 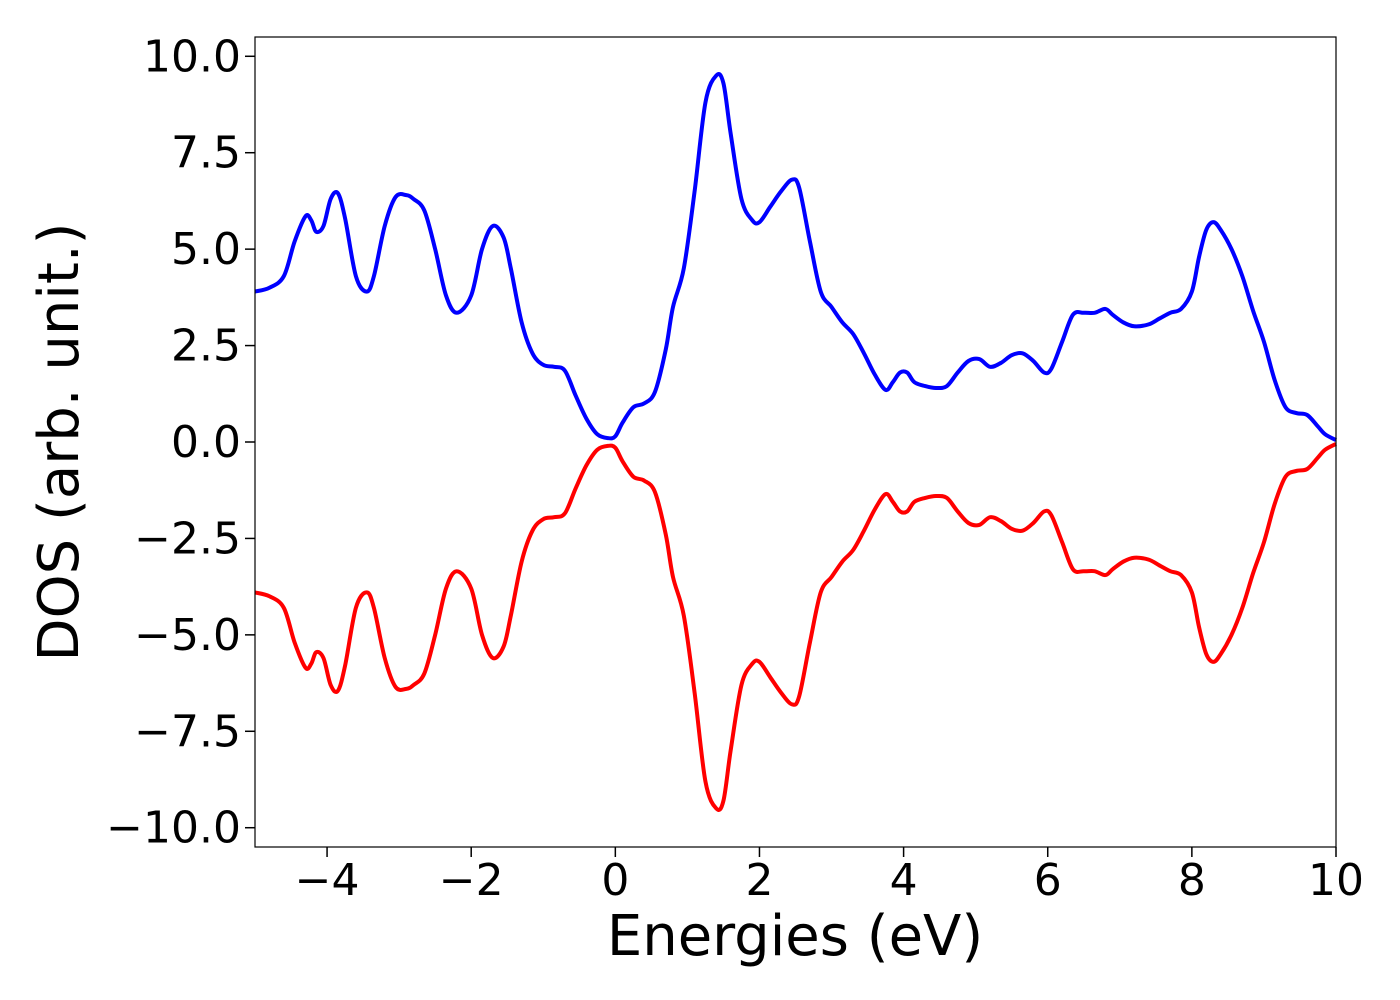 What do you see at coordinates (1336, 880) in the screenshot?
I see `x-tick-label: 10` at bounding box center [1336, 880].